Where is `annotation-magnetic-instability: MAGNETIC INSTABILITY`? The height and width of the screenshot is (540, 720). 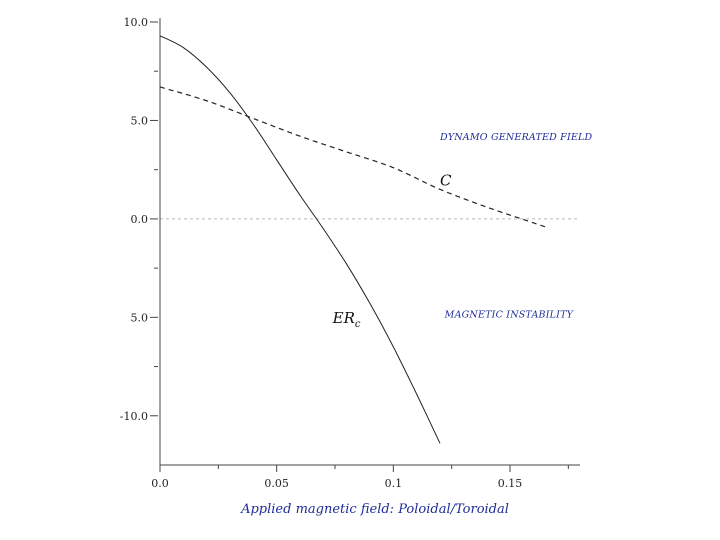 annotation-magnetic-instability: MAGNETIC INSTABILITY is located at coordinates (509, 314).